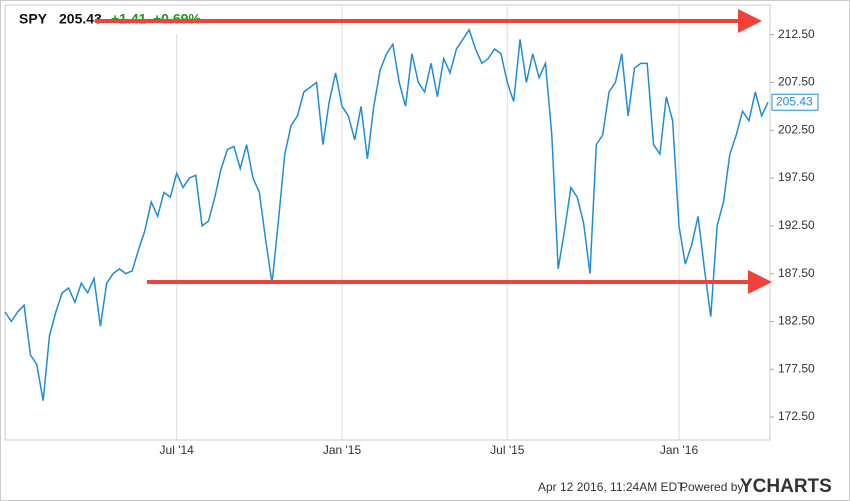 The width and height of the screenshot is (850, 501). I want to click on y-tick-label: 182.50, so click(796, 321).